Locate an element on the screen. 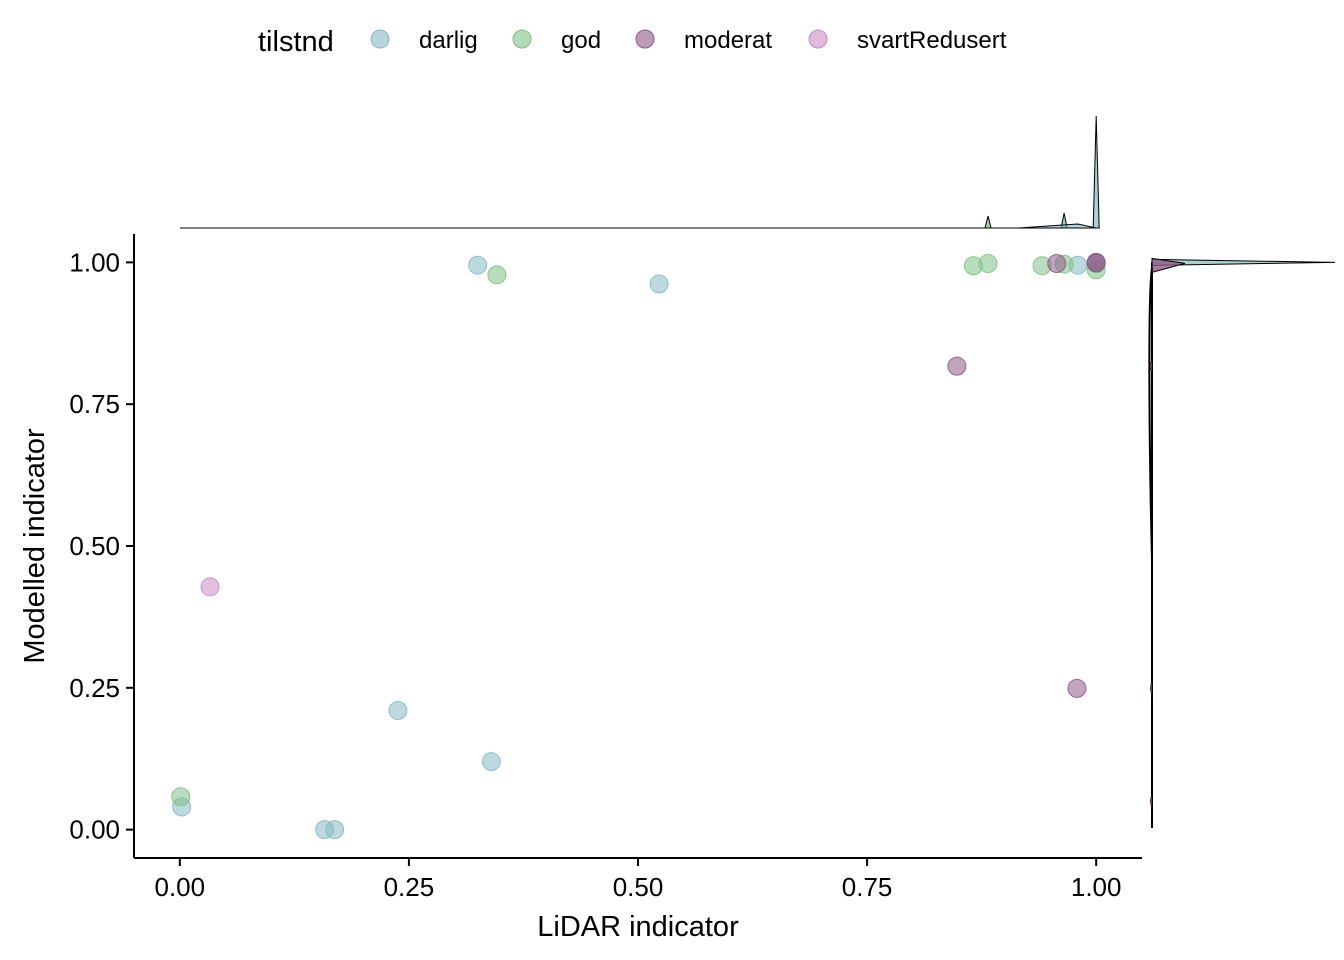 This screenshot has height=960, width=1344. legend-items: darlig god moderat svartRedusert is located at coordinates (688, 40).